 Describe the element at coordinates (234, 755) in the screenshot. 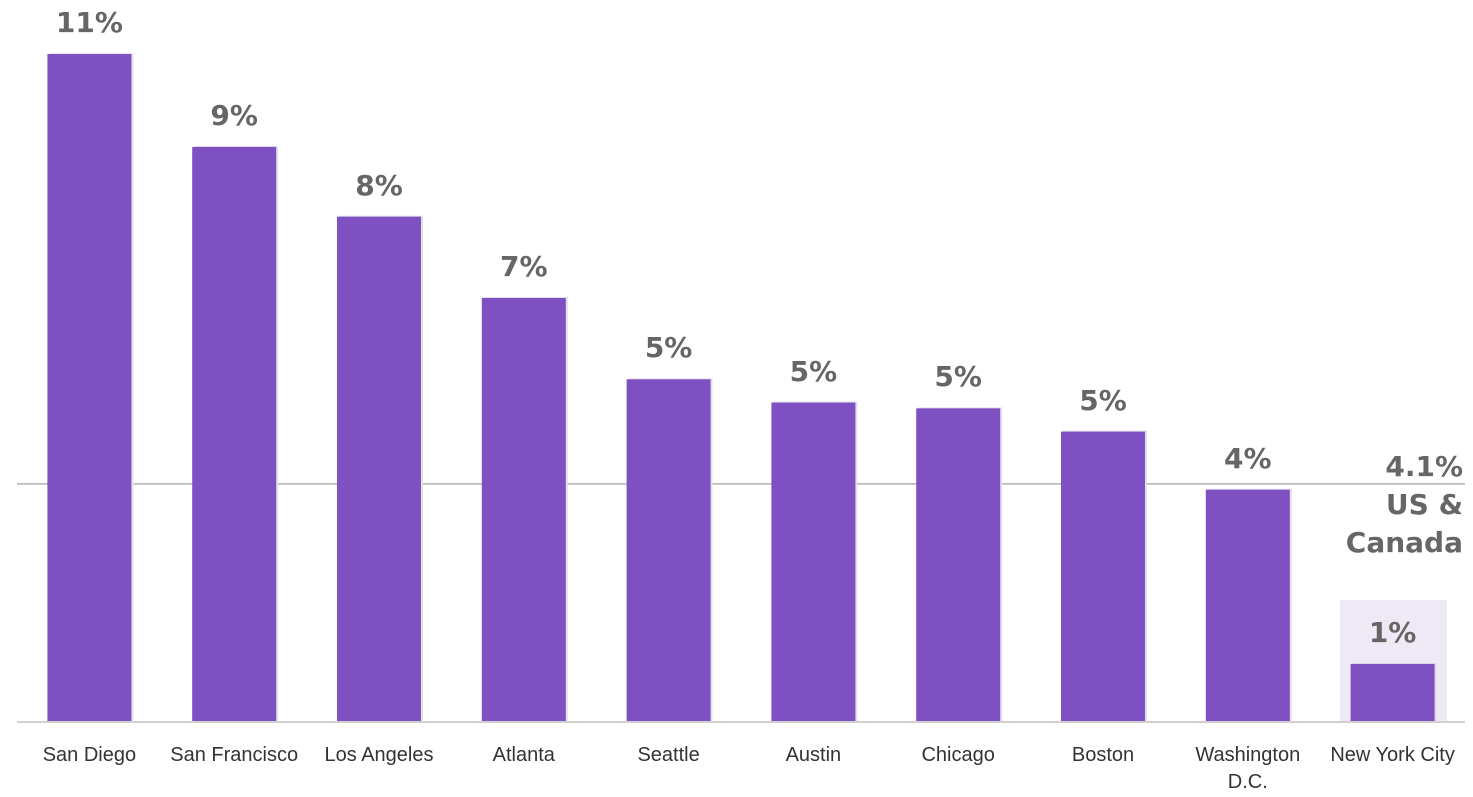

I see `x-tick-label: San Francisco` at that location.